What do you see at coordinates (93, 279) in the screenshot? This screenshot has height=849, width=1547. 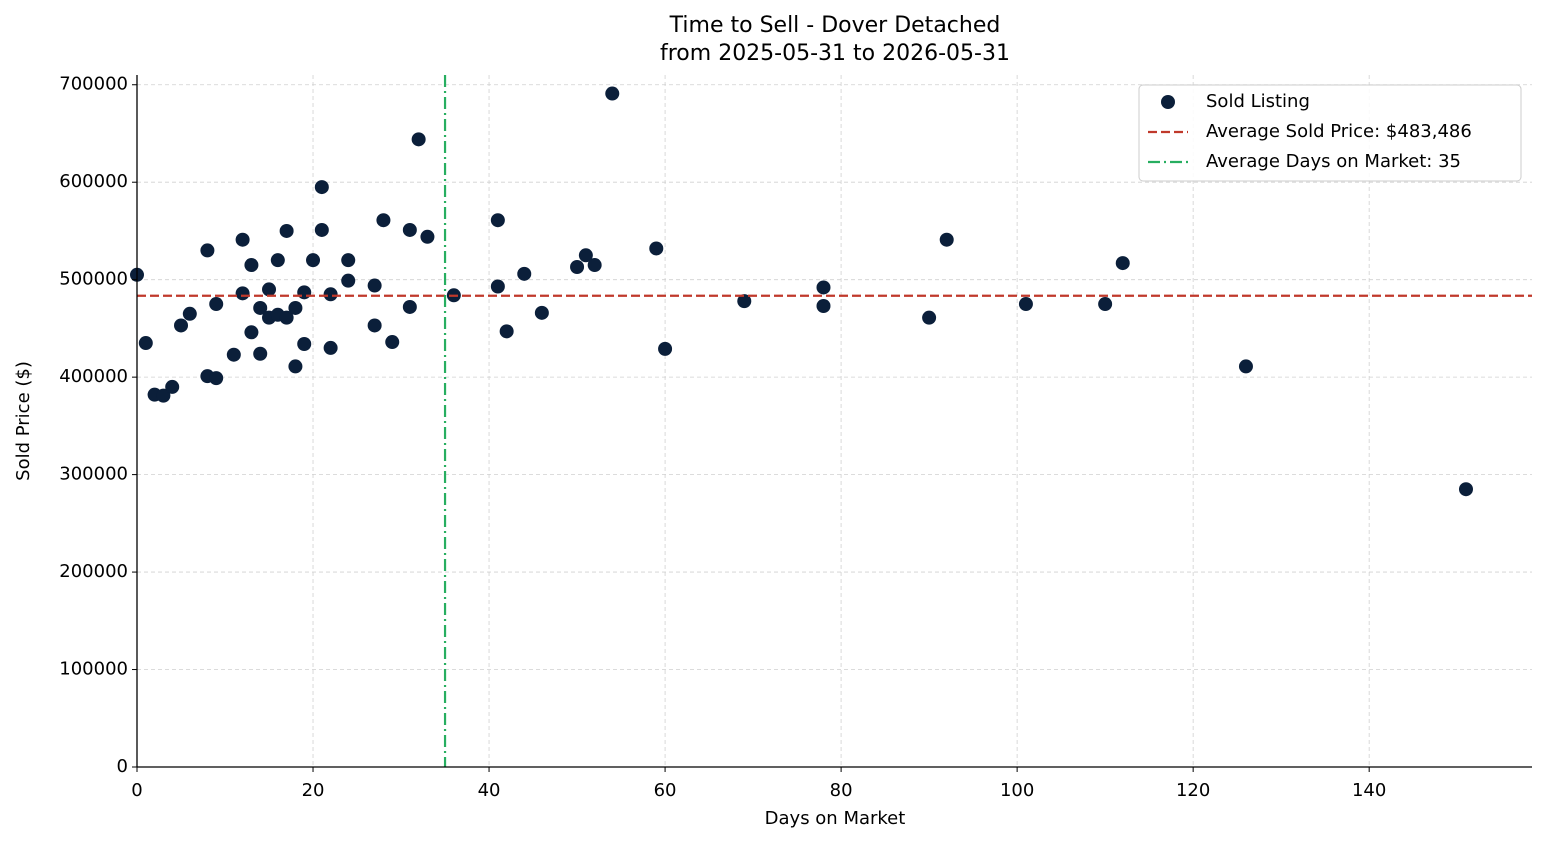 I see `y-tick-label: 500000` at bounding box center [93, 279].